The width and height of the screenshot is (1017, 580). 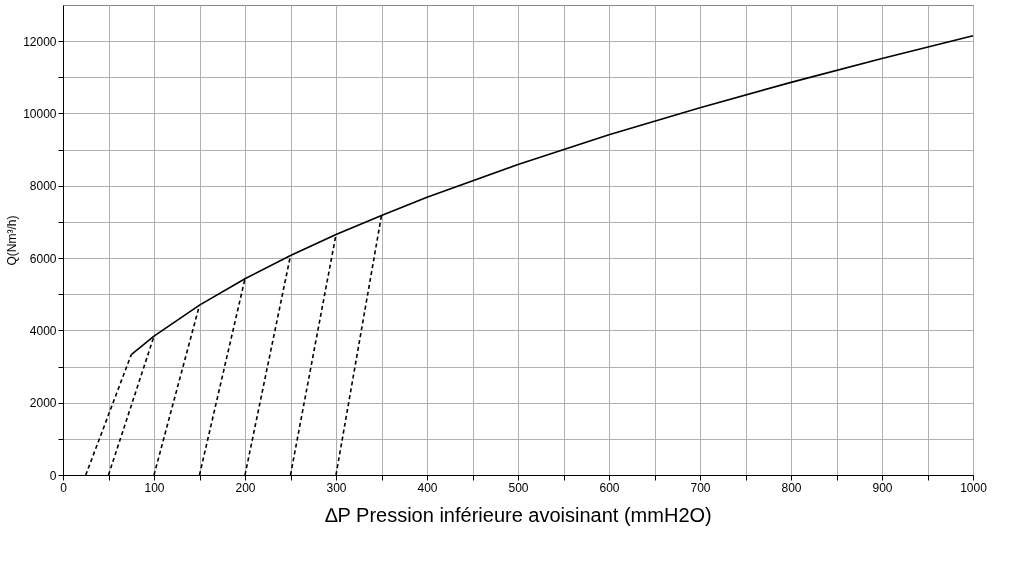 What do you see at coordinates (336, 487) in the screenshot?
I see `x-tick-label: 300` at bounding box center [336, 487].